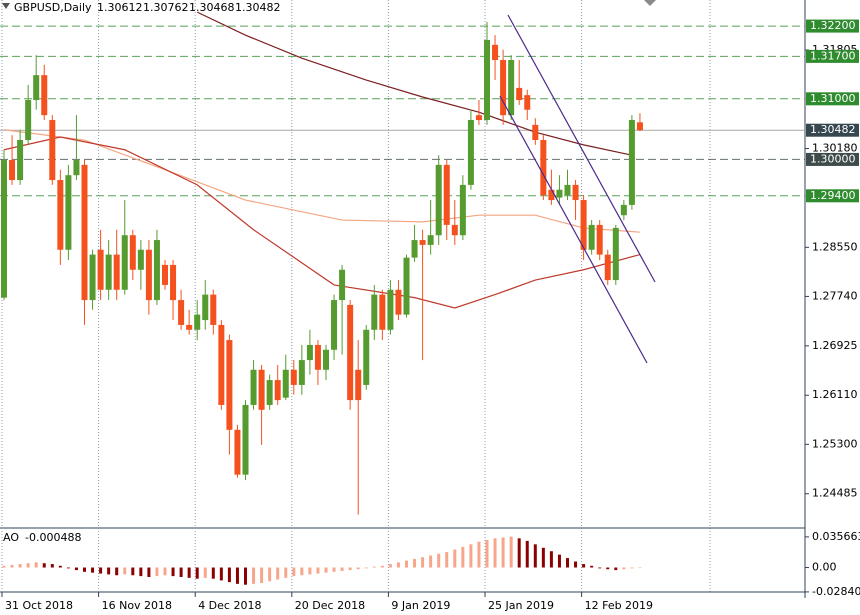 The width and height of the screenshot is (860, 615). What do you see at coordinates (835, 148) in the screenshot?
I see `y-tick-label: 1.30180` at bounding box center [835, 148].